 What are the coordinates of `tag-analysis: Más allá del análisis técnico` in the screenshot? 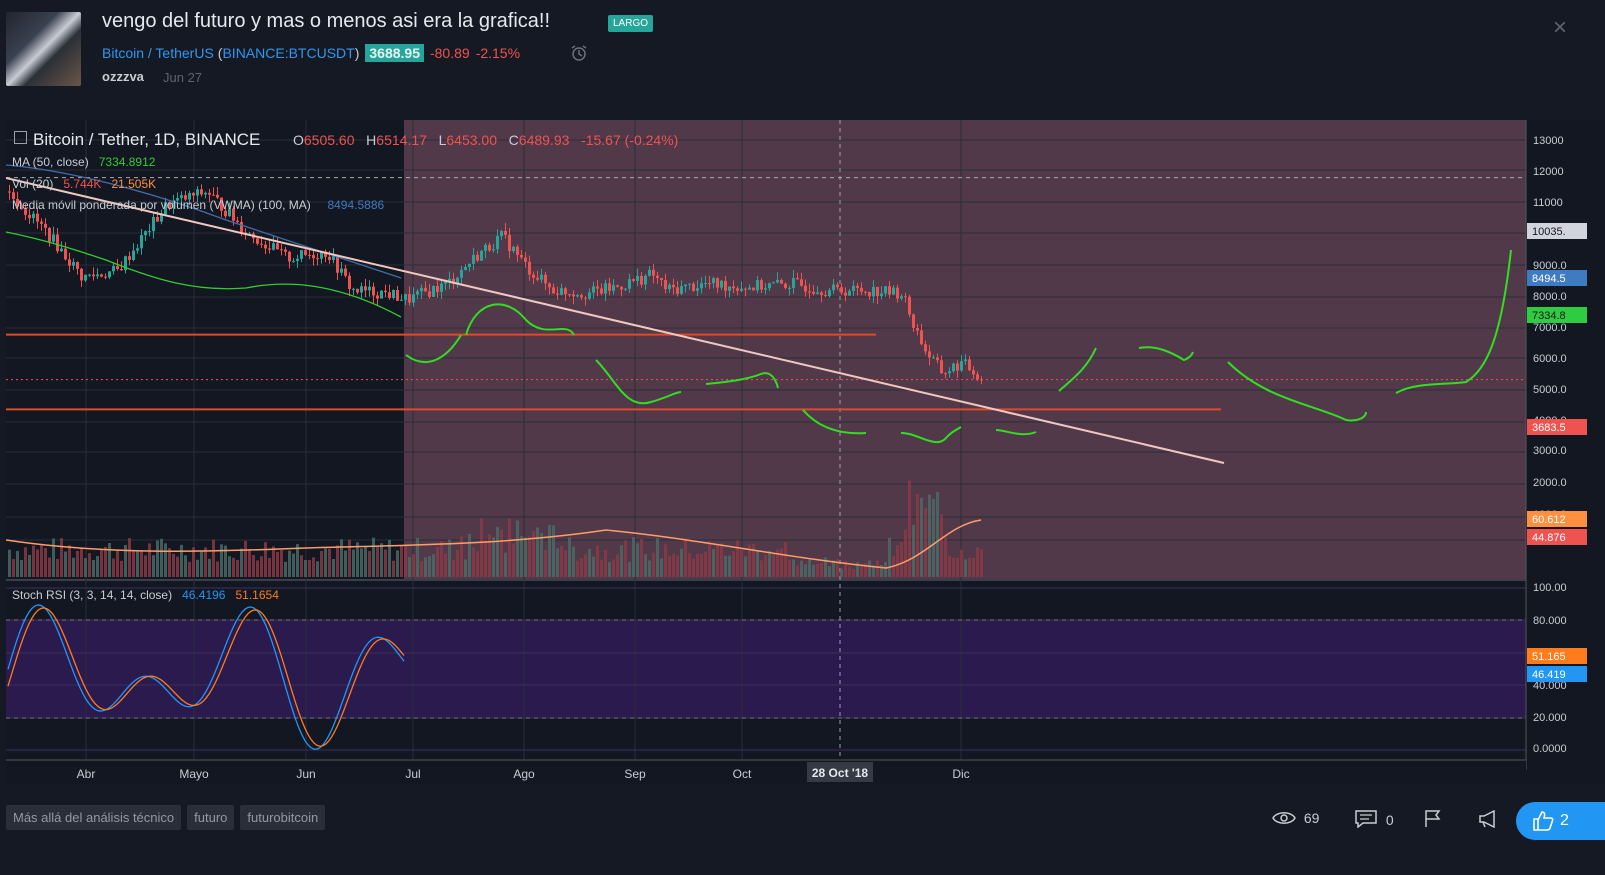 It's located at (94, 817).